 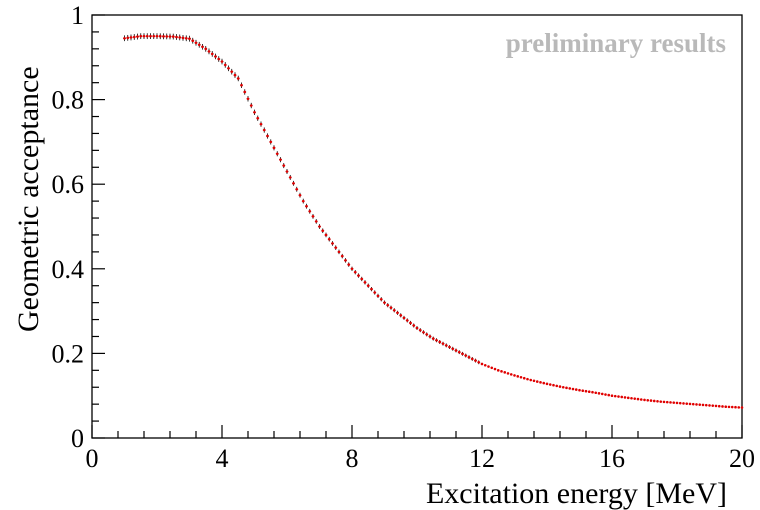 What do you see at coordinates (352, 458) in the screenshot?
I see `x-tick-label: 8` at bounding box center [352, 458].